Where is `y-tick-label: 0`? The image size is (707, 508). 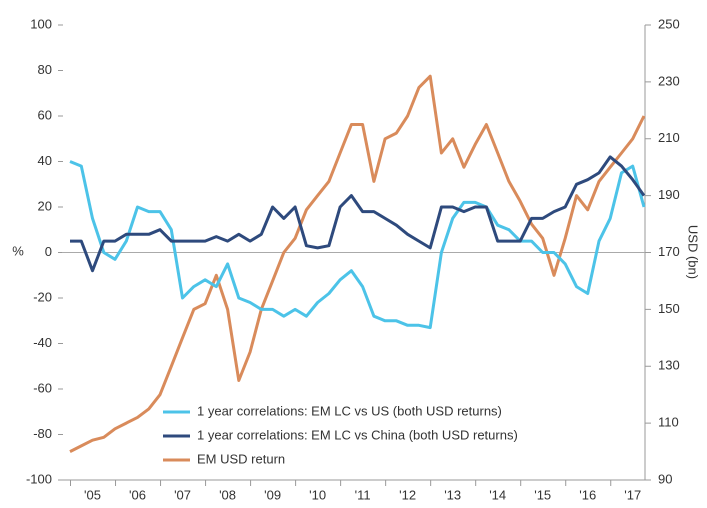
y-tick-label: 0 is located at coordinates (48, 251).